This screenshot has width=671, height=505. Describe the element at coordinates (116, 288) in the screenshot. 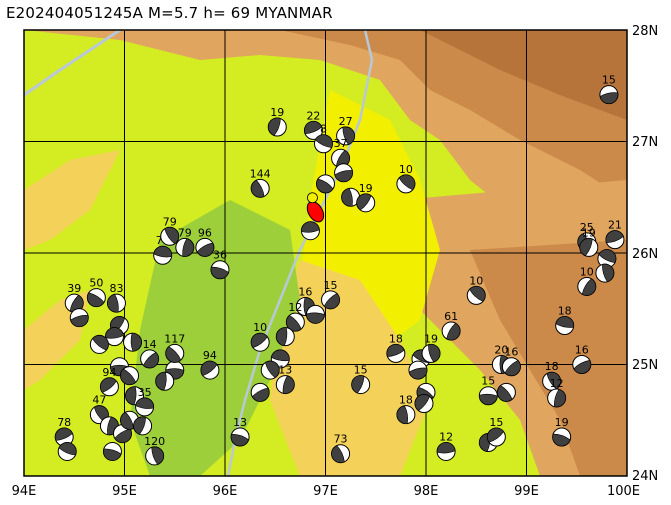

I see `depth-label: 83` at that location.